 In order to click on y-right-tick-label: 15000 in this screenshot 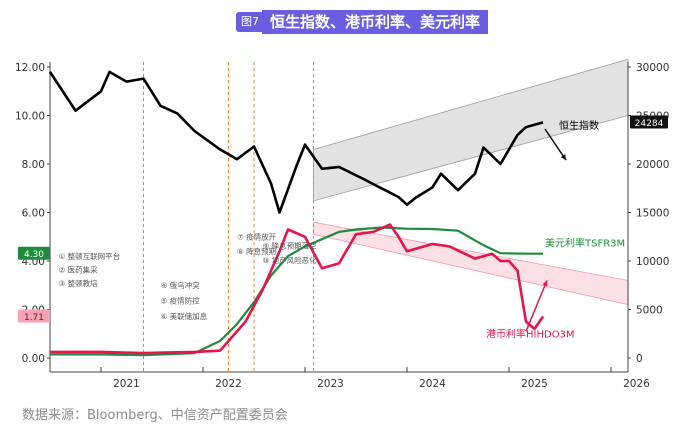, I will do `click(652, 214)`.